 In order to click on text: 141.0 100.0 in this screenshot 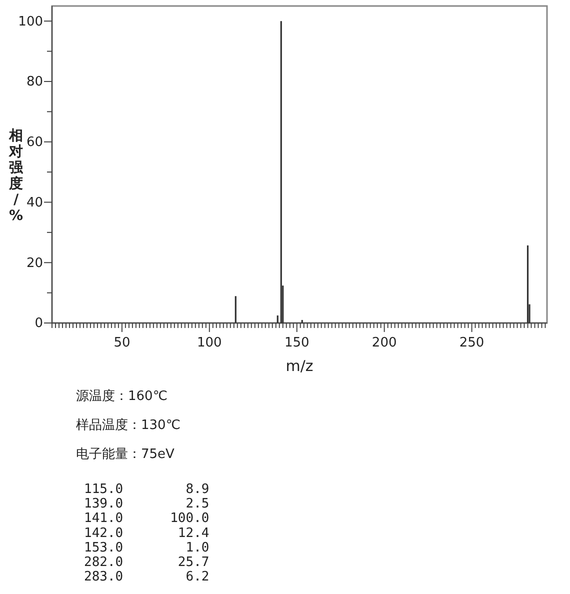, I will do `click(147, 518)`.